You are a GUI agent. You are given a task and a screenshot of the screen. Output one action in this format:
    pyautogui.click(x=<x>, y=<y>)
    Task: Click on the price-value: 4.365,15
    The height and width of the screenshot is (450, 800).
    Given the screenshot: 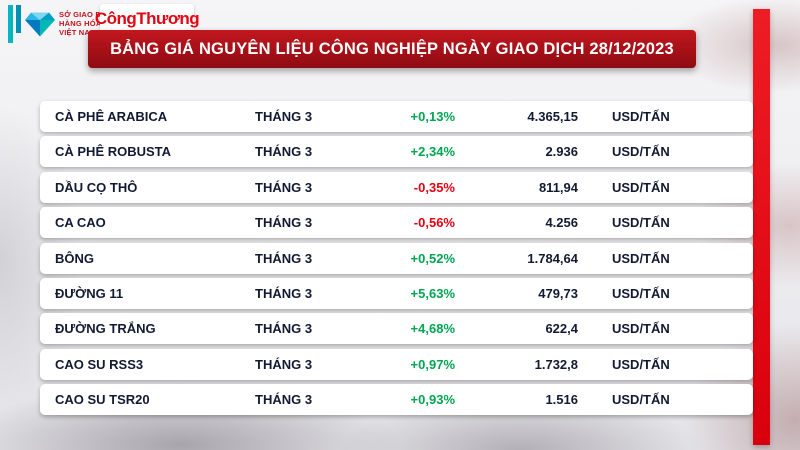 What is the action you would take?
    pyautogui.click(x=552, y=116)
    